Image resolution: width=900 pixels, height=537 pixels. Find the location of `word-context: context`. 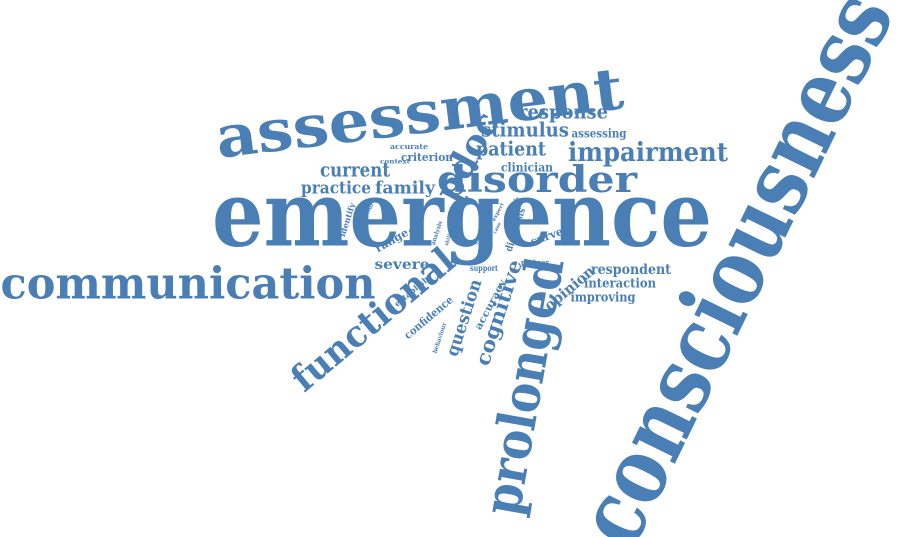

word-context: context is located at coordinates (395, 162).